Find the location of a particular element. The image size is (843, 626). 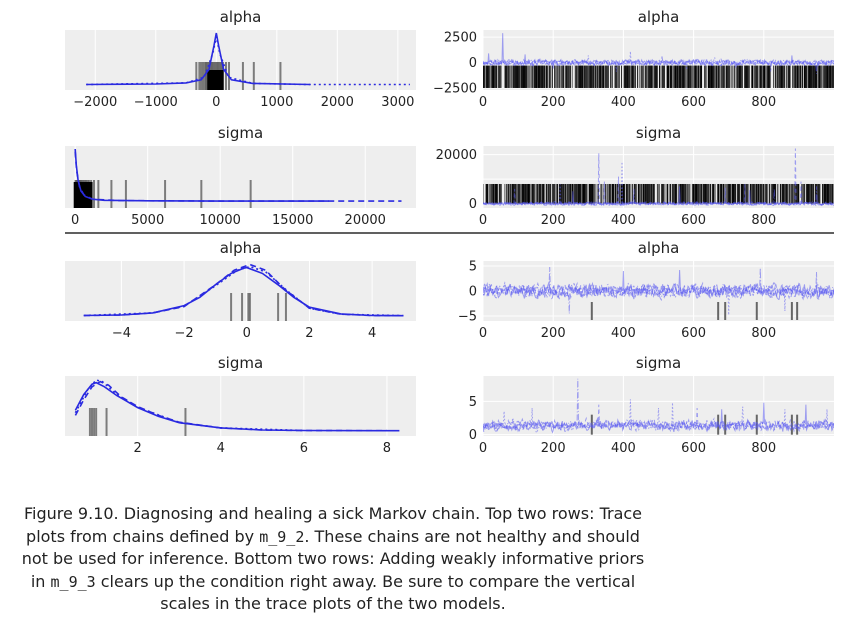

x-tick-label: 8 is located at coordinates (387, 448).